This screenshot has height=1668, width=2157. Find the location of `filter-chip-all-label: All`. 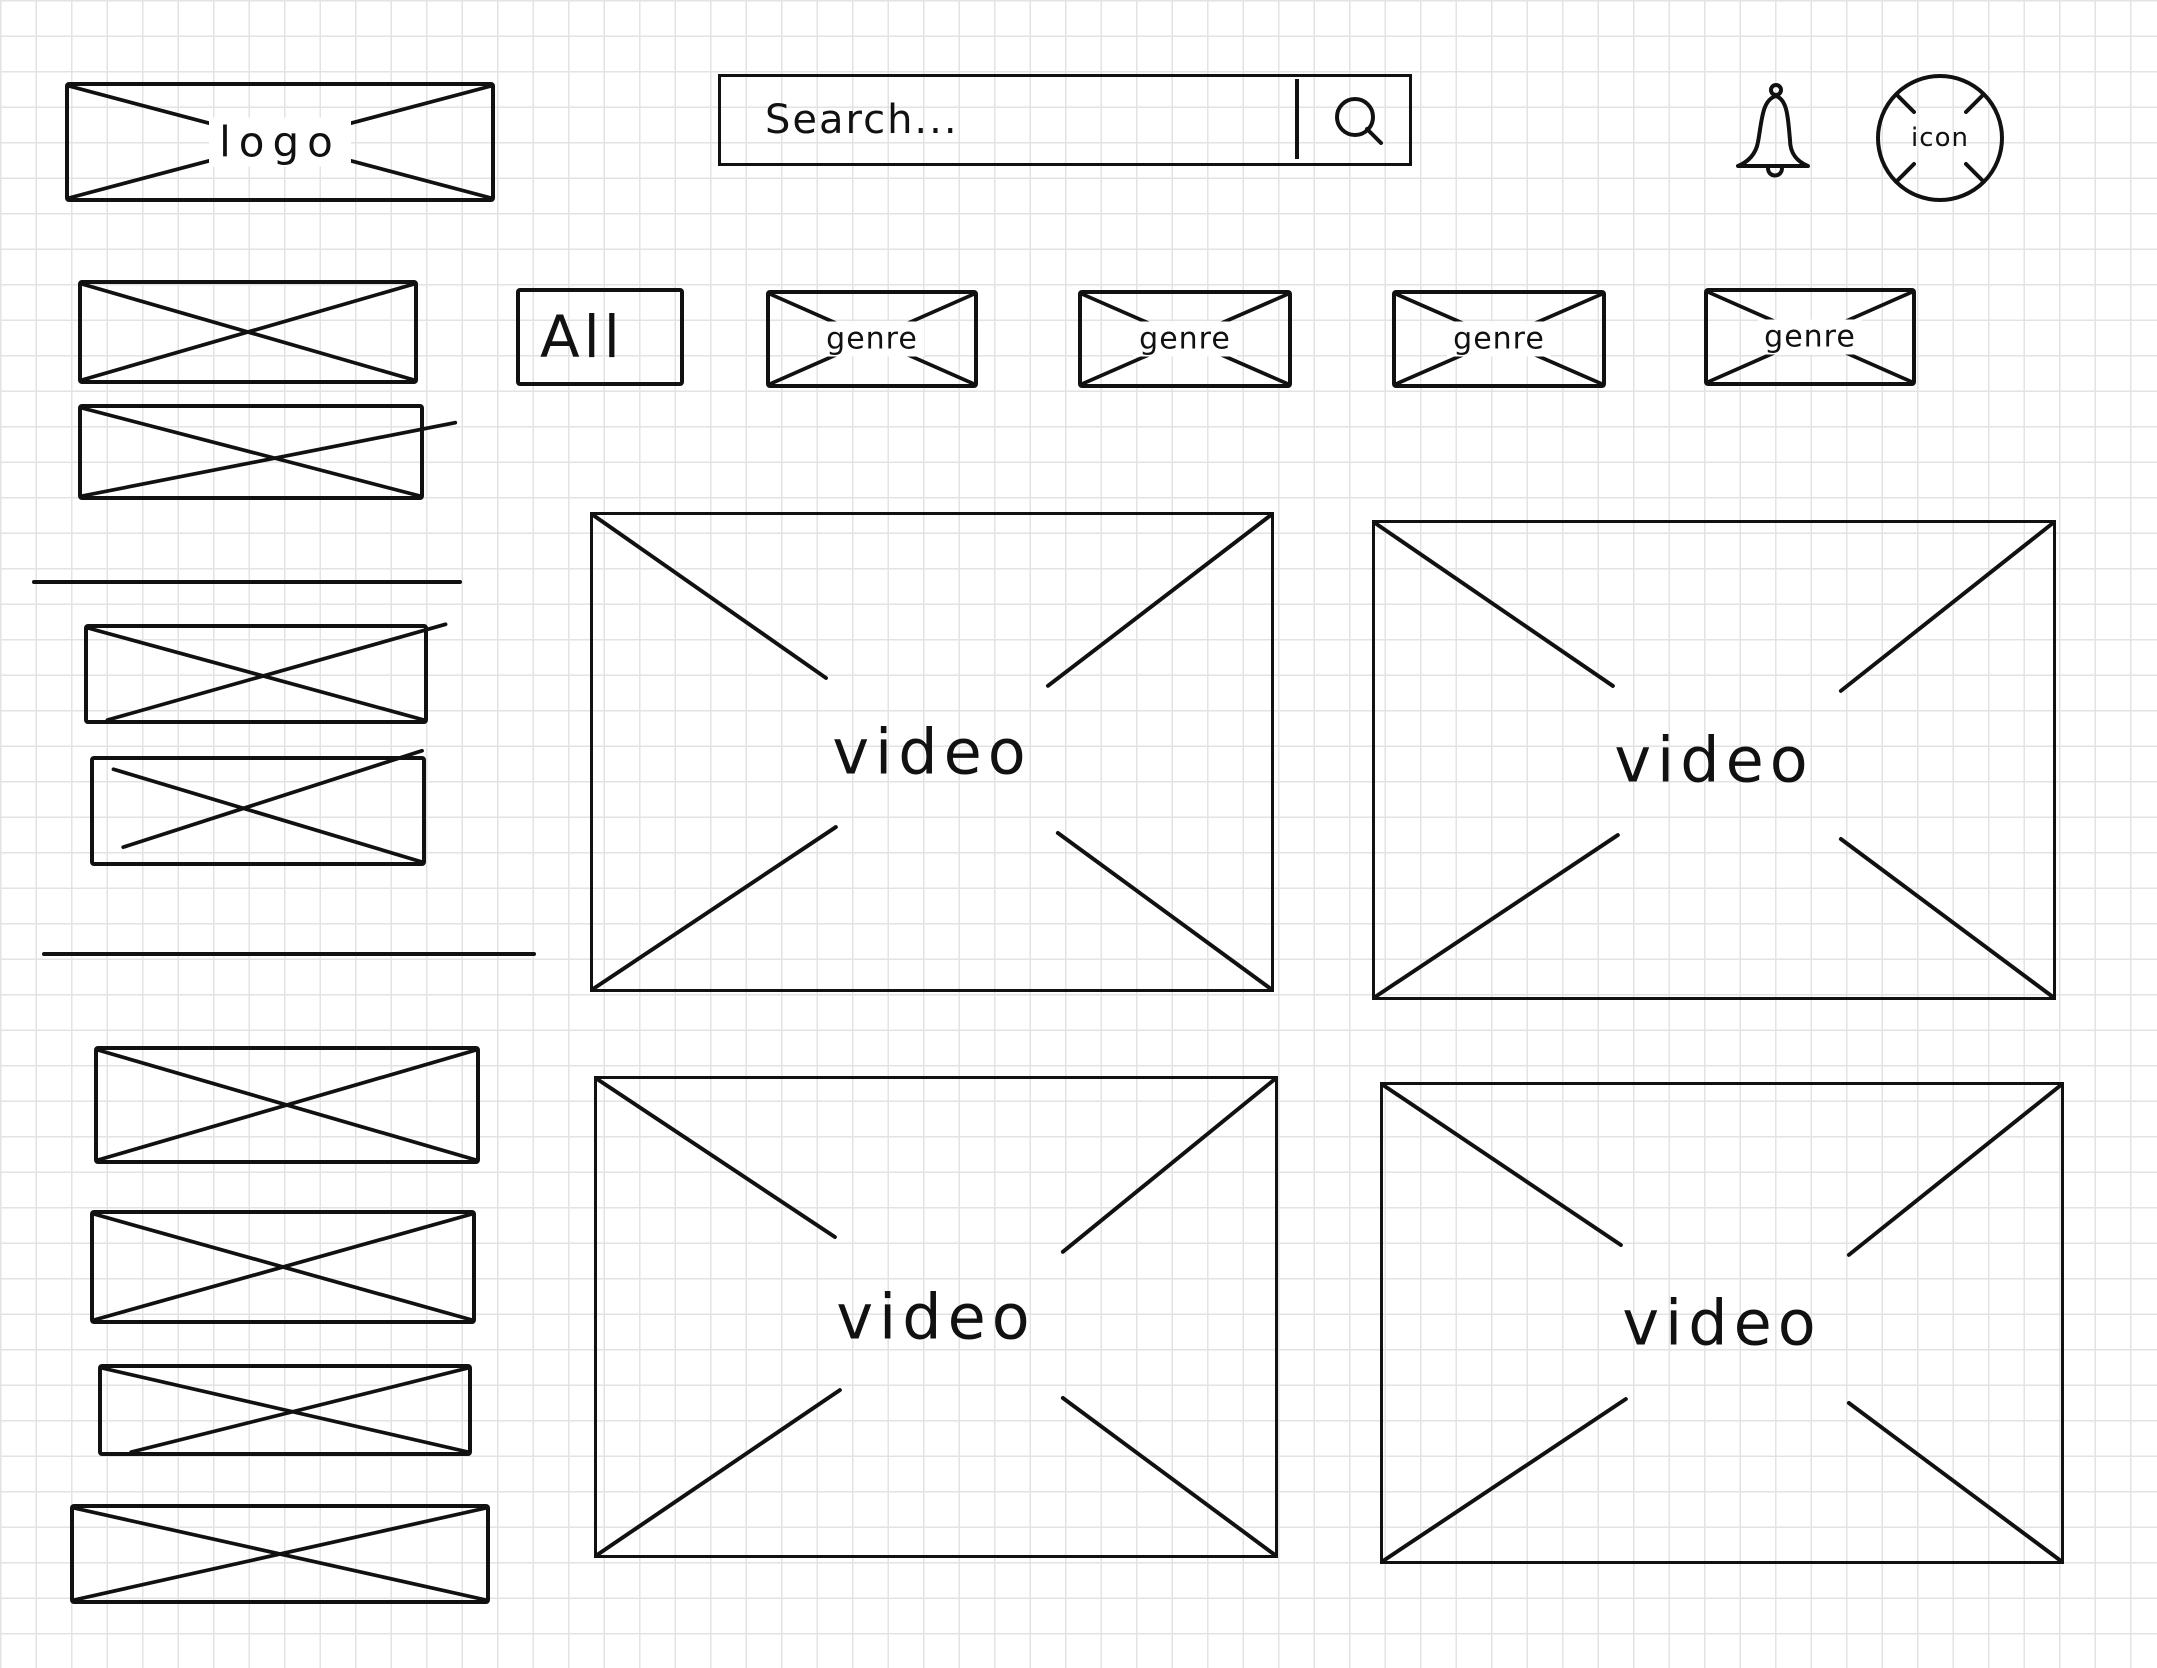

filter-chip-all-label: All is located at coordinates (582, 337).